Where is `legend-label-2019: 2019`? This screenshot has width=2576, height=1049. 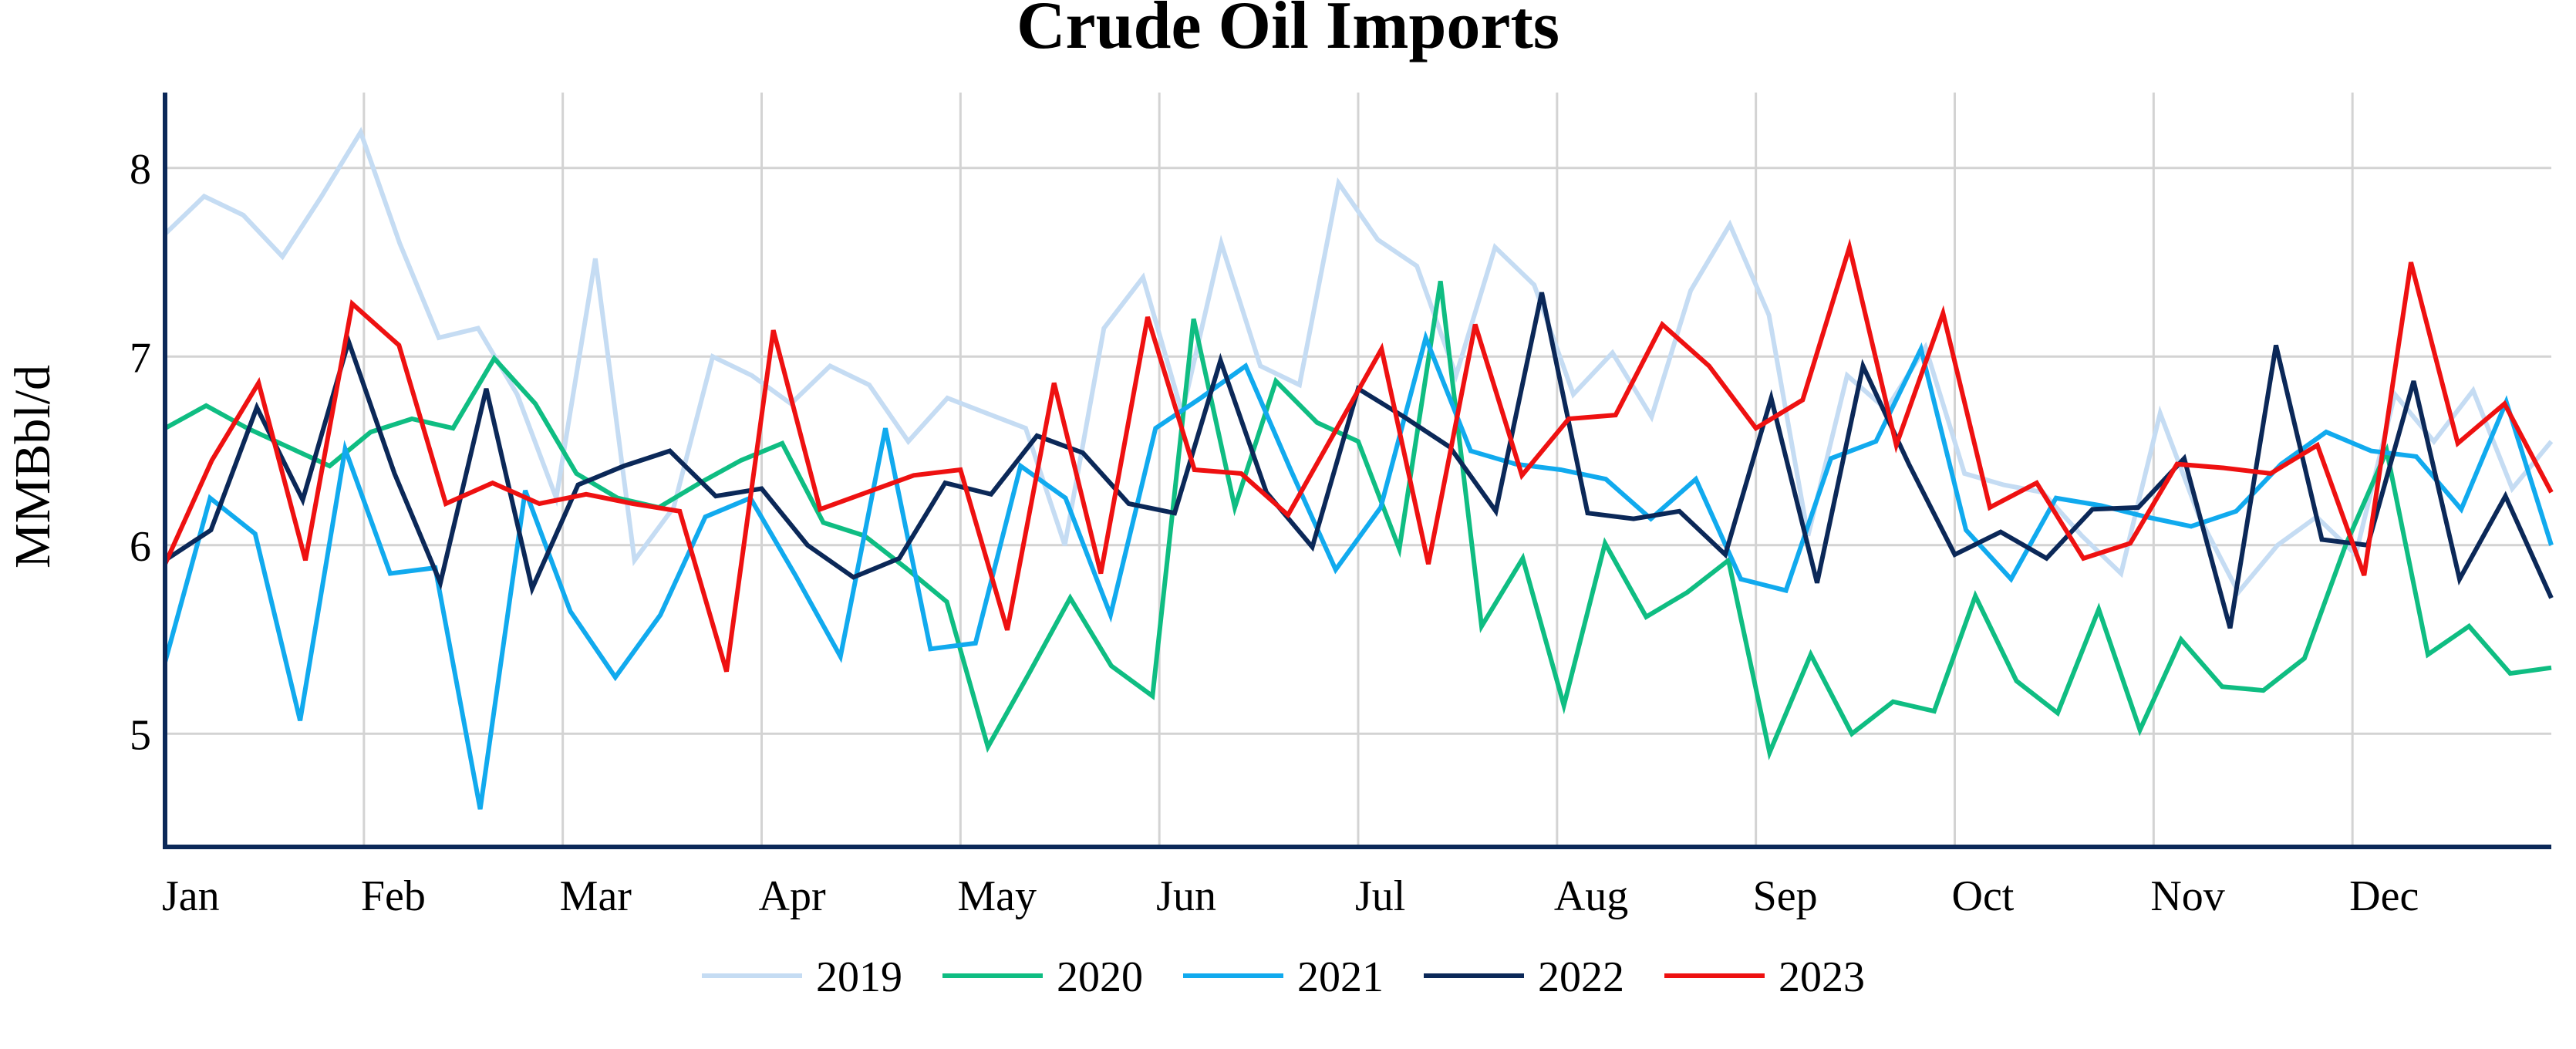 legend-label-2019: 2019 is located at coordinates (859, 977).